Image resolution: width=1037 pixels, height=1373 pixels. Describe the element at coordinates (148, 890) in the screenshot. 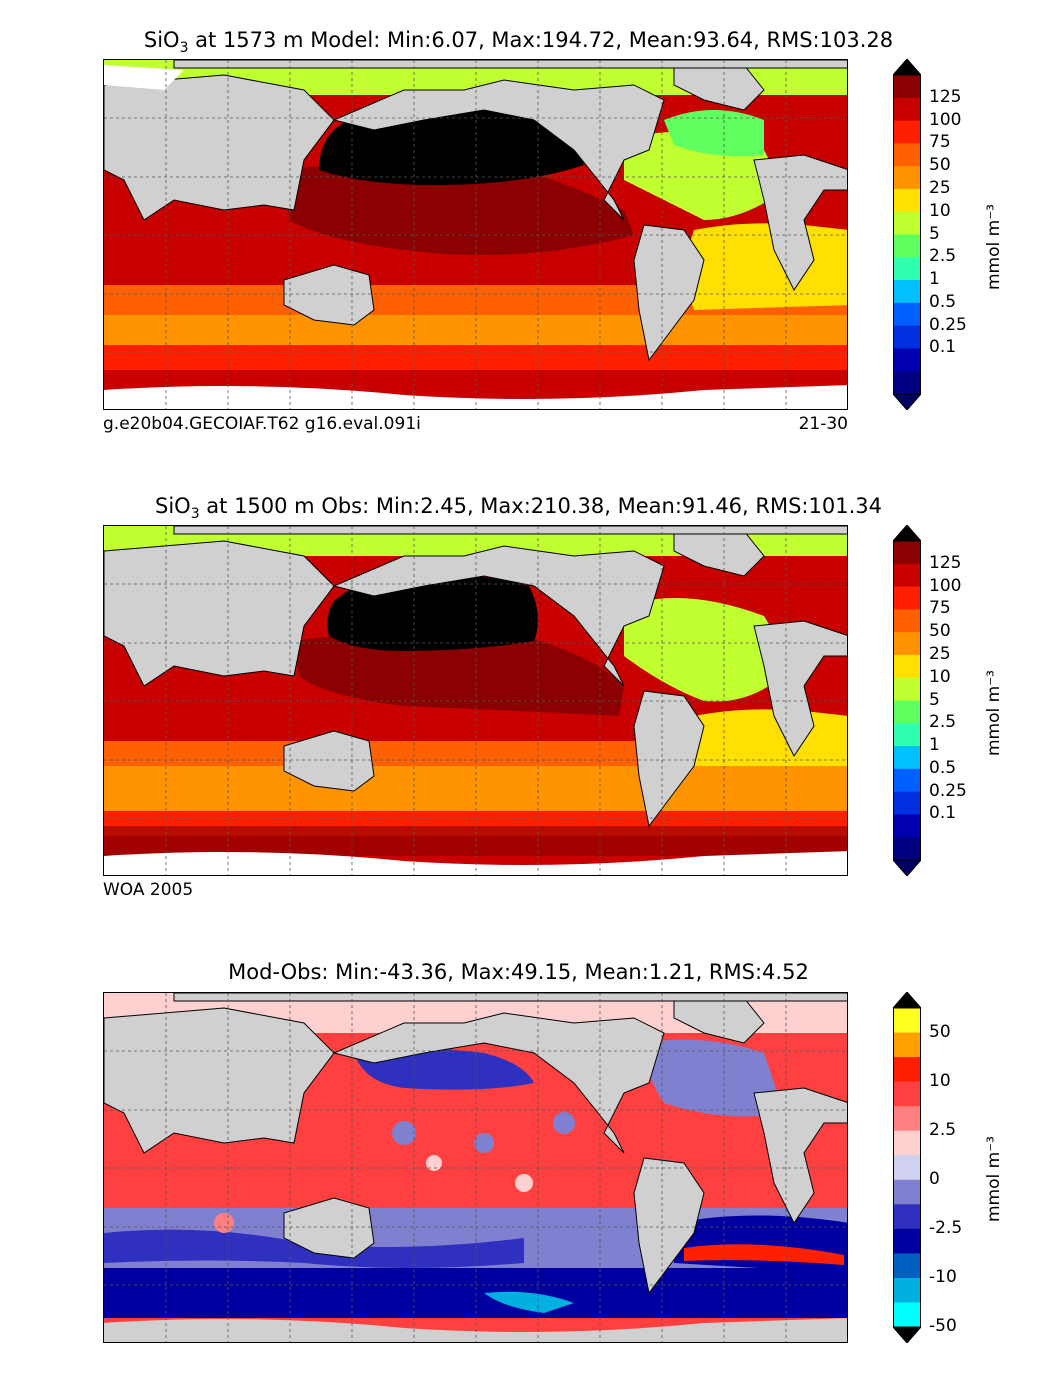

I see `source-caption: WOA 2005` at that location.